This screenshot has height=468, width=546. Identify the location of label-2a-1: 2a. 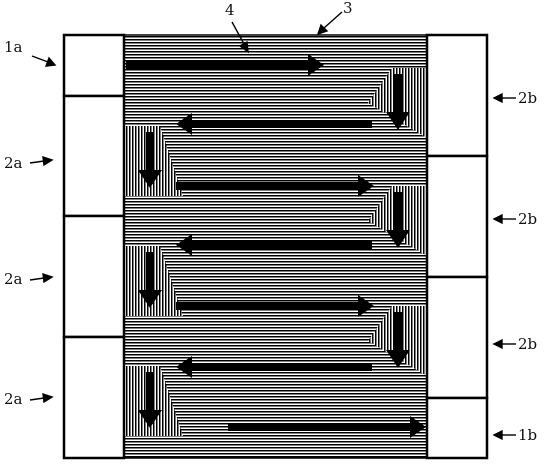
(13, 163).